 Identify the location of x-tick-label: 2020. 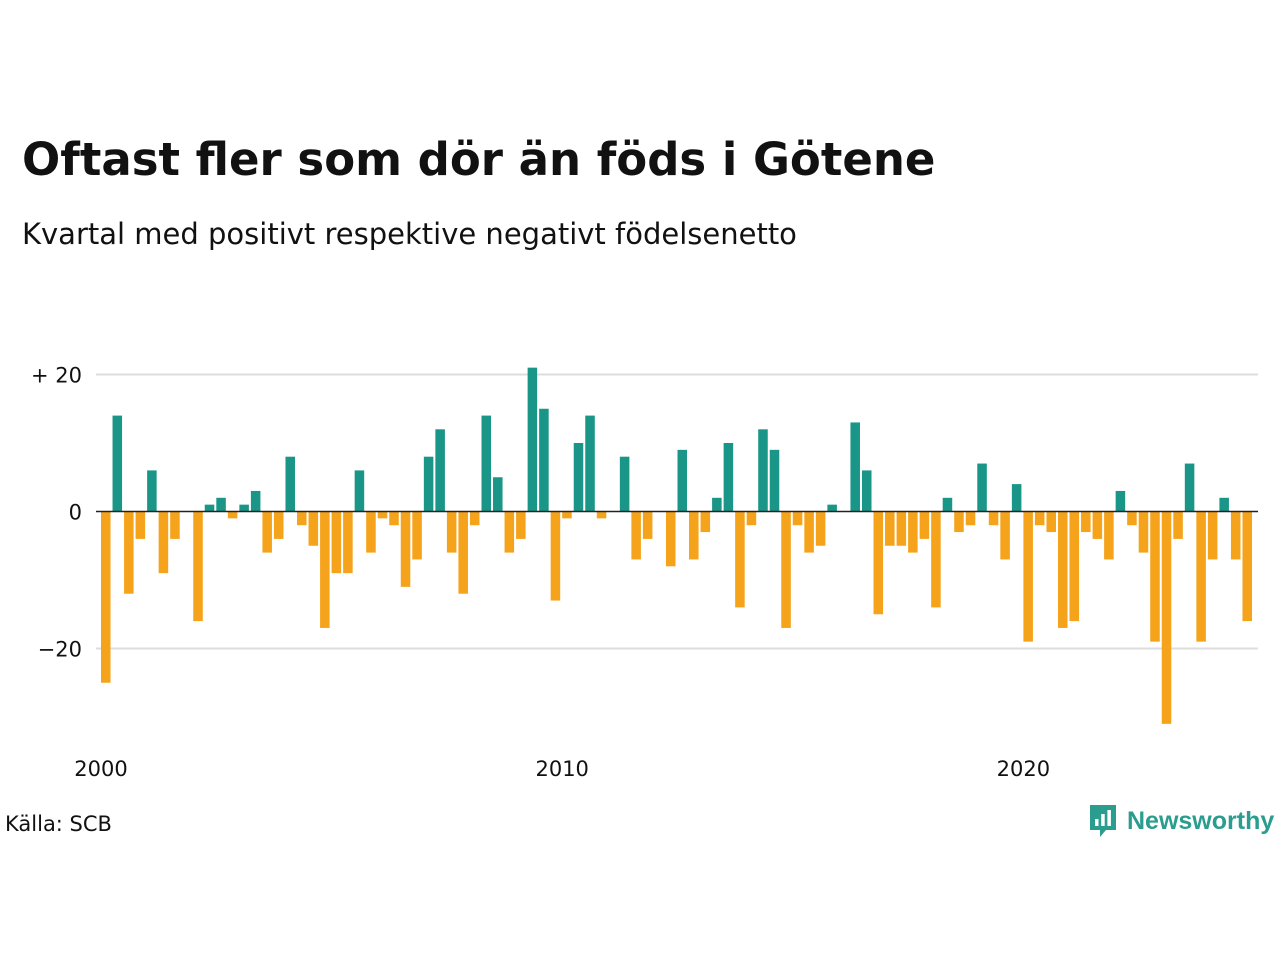
(1023, 769).